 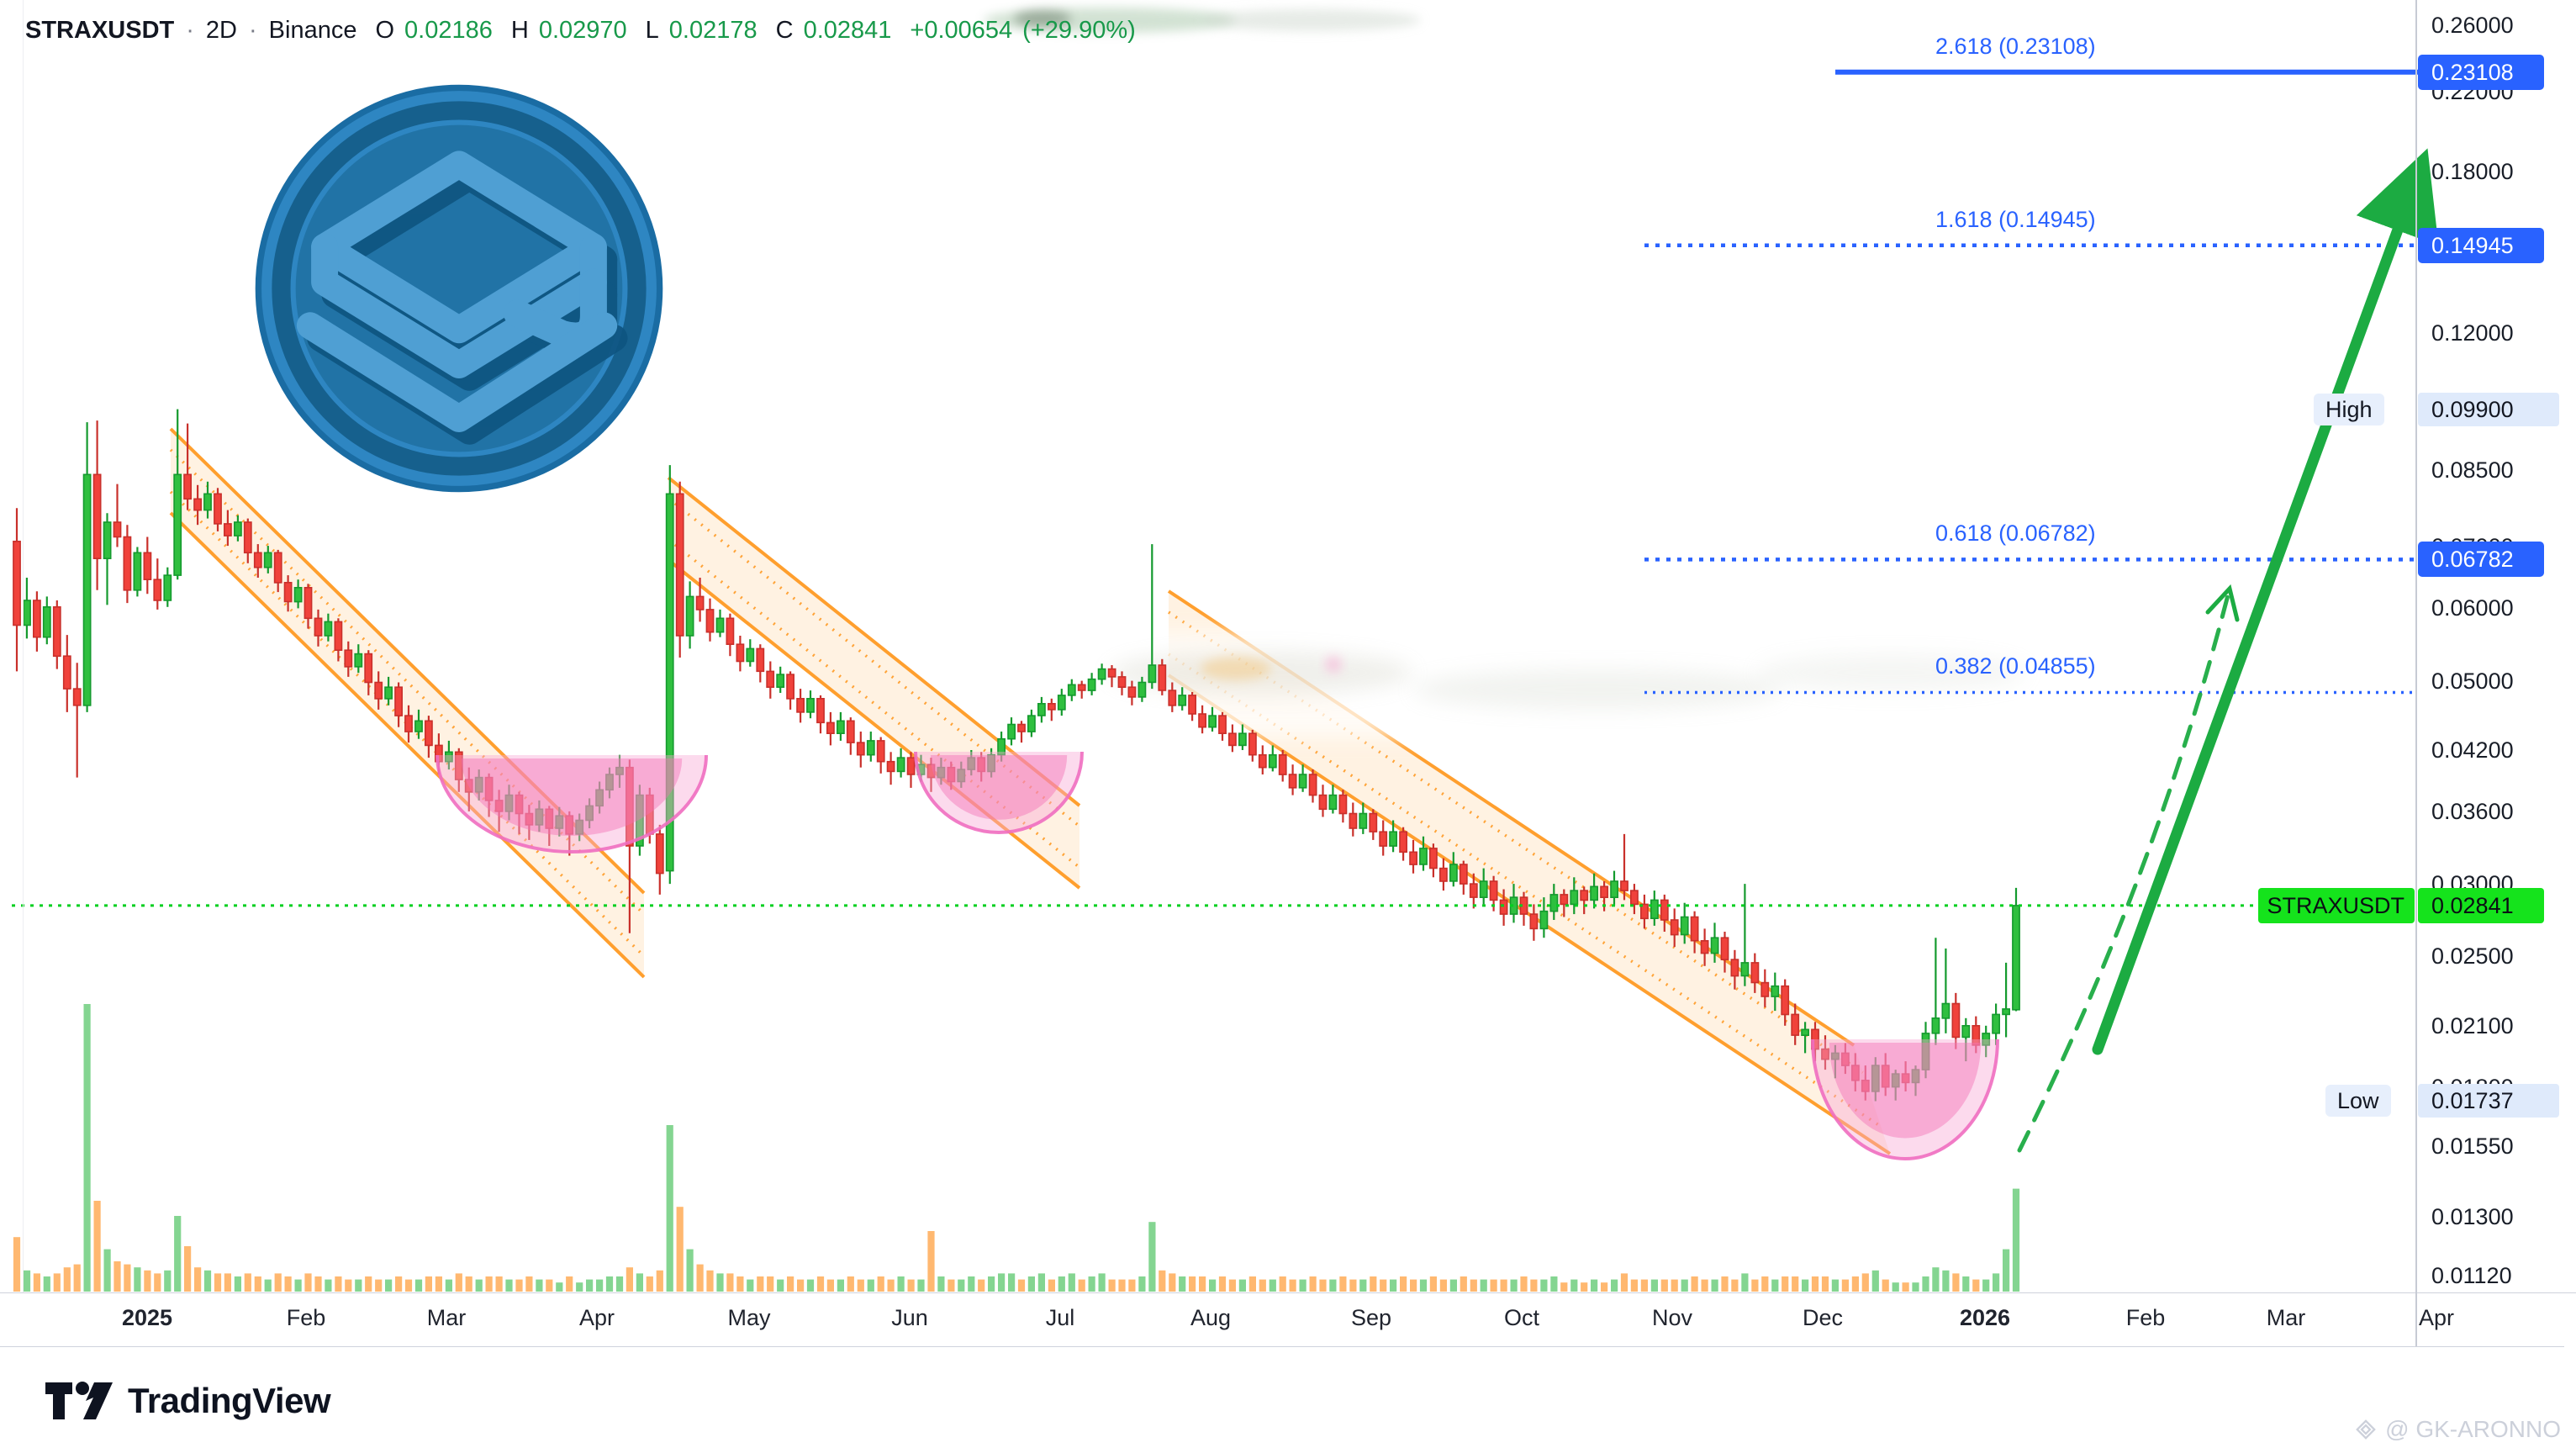 I want to click on price-tick: 0.01120, so click(x=2472, y=1275).